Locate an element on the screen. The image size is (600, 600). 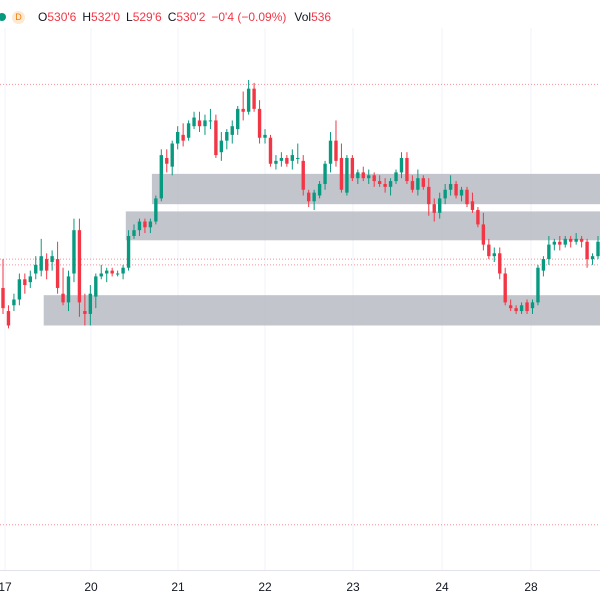
interval-badge: D is located at coordinates (18, 17).